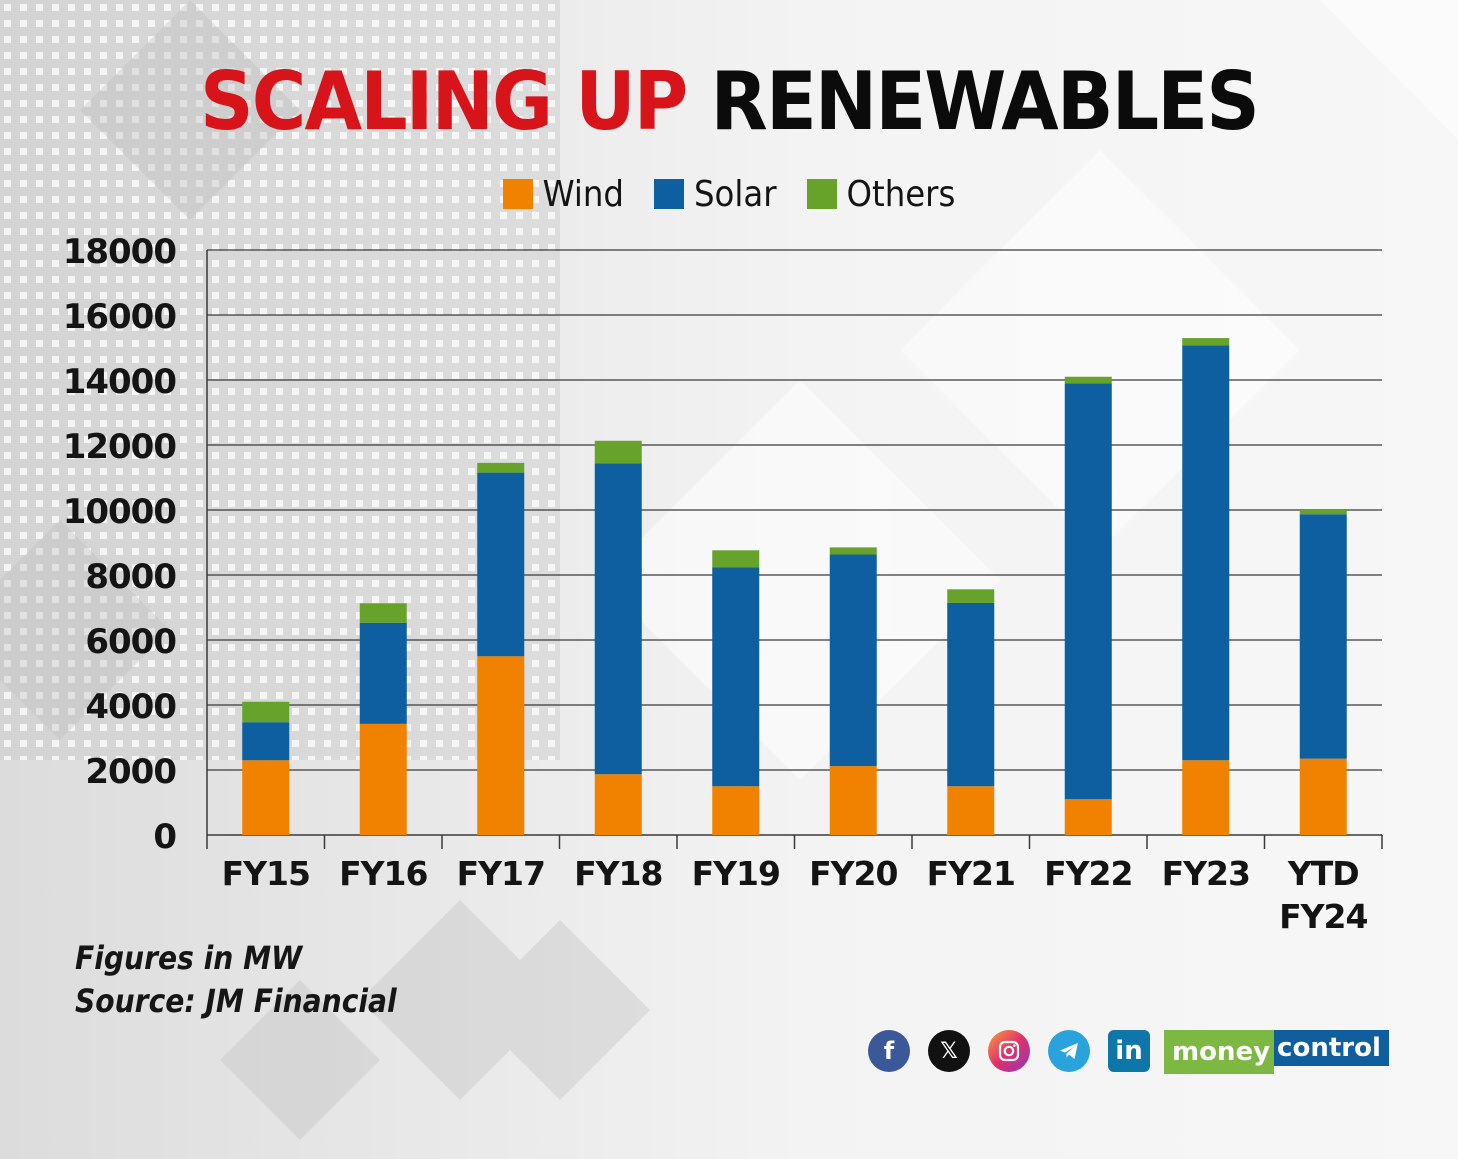 This screenshot has height=1159, width=1458. Describe the element at coordinates (821, 194) in the screenshot. I see `legend-swatch-others` at that location.